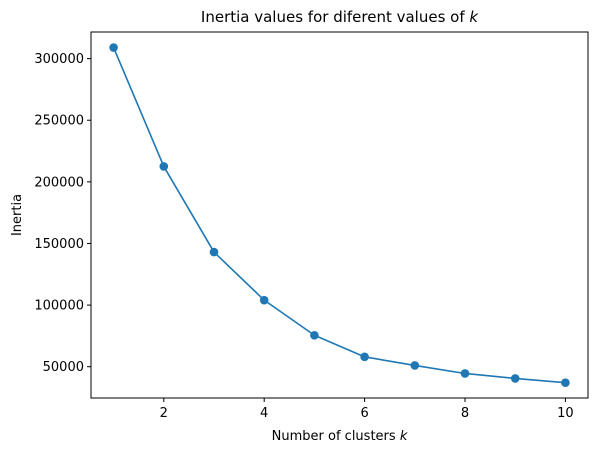 The height and width of the screenshot is (455, 598). What do you see at coordinates (404, 436) in the screenshot?
I see `x-axis-label-variable: k` at bounding box center [404, 436].